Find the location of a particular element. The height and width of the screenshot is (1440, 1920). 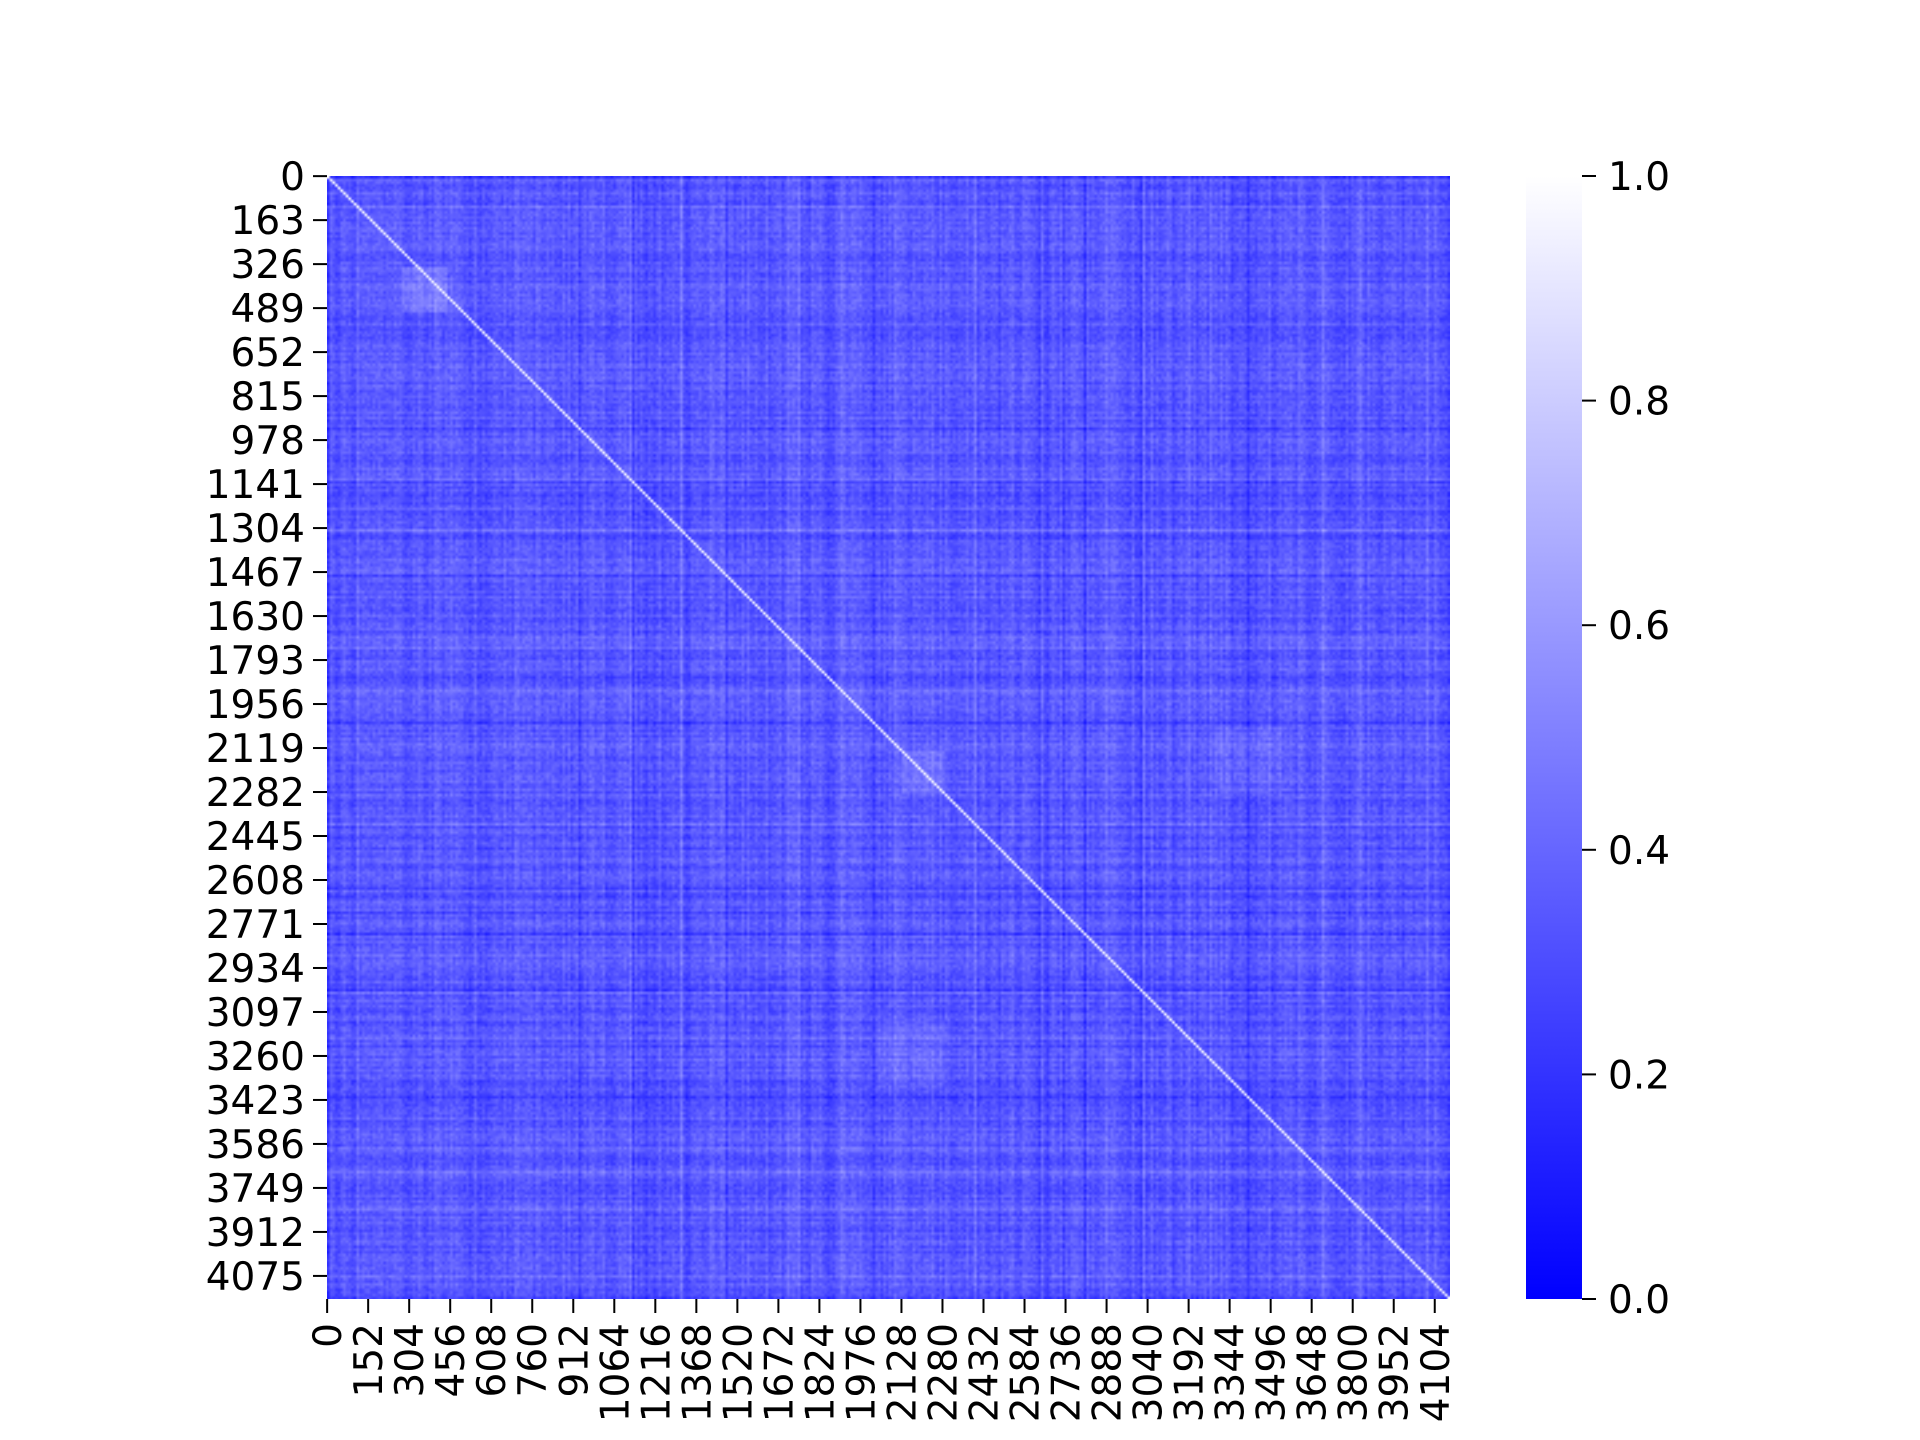

colorbar-tick-label: 0.0 is located at coordinates (1639, 1300).